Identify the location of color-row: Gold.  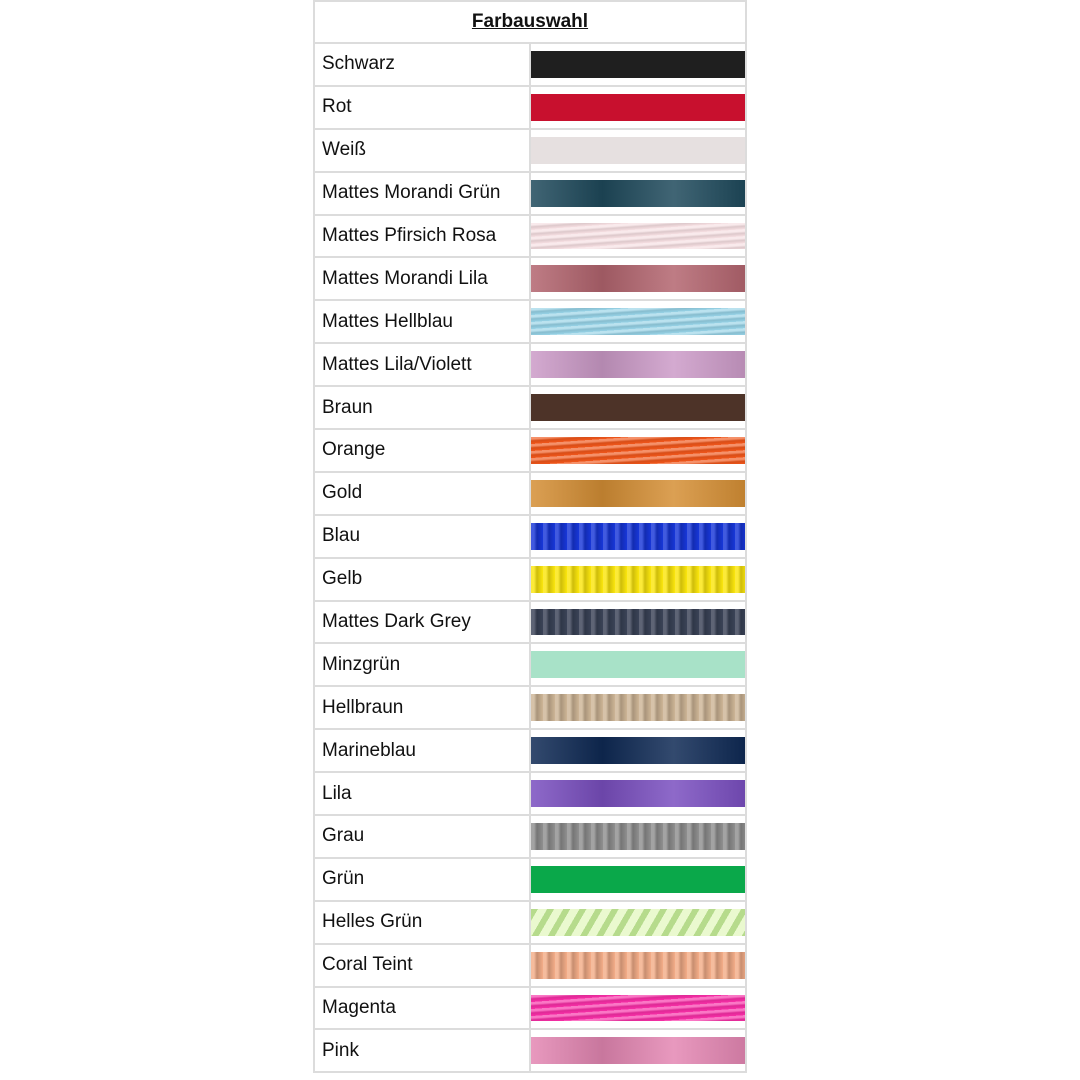
(530, 493).